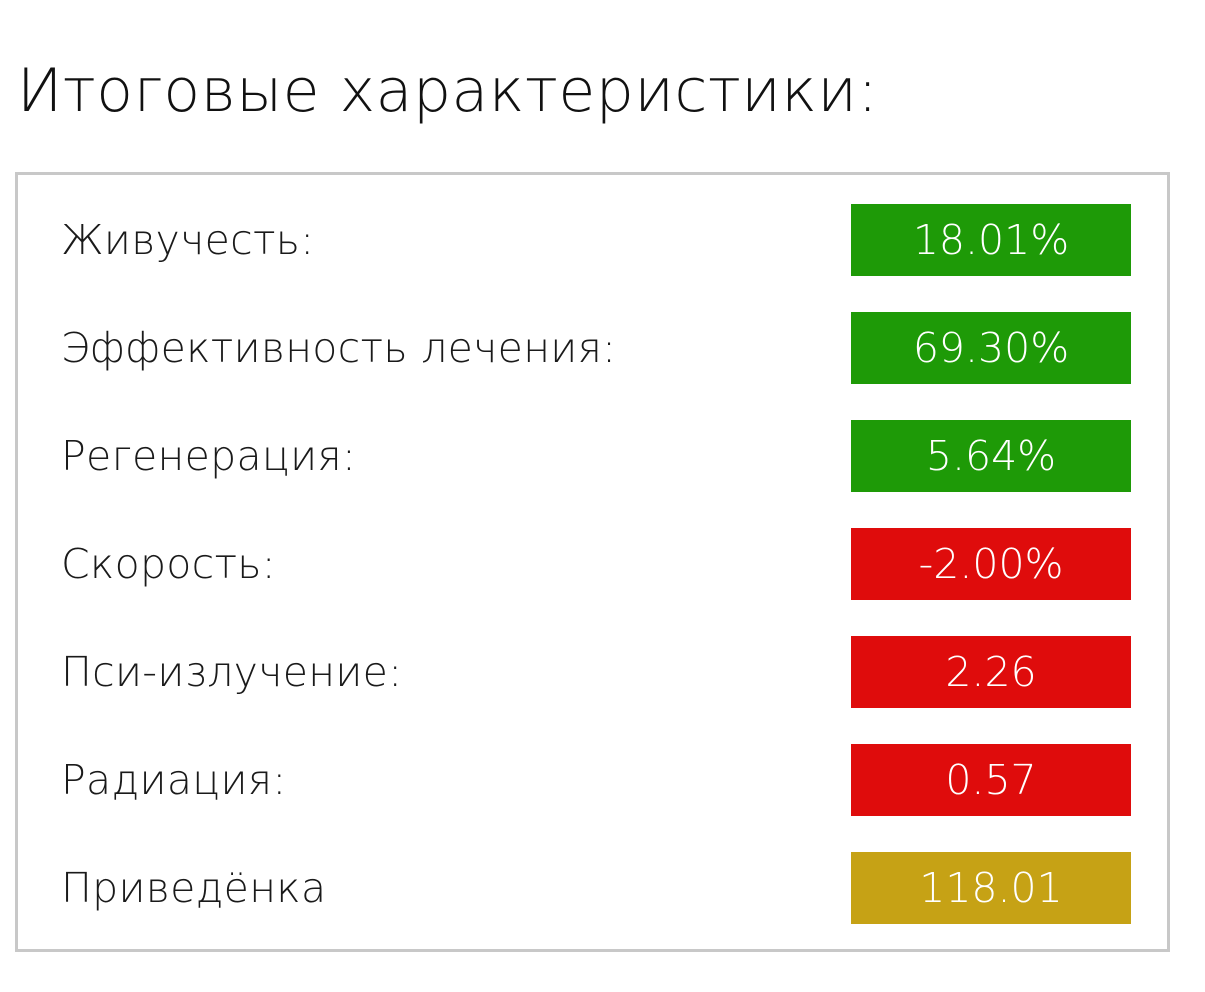 The height and width of the screenshot is (992, 1205). What do you see at coordinates (592, 240) in the screenshot?
I see `stat-row-vitality: Живучесть: 18.01%` at bounding box center [592, 240].